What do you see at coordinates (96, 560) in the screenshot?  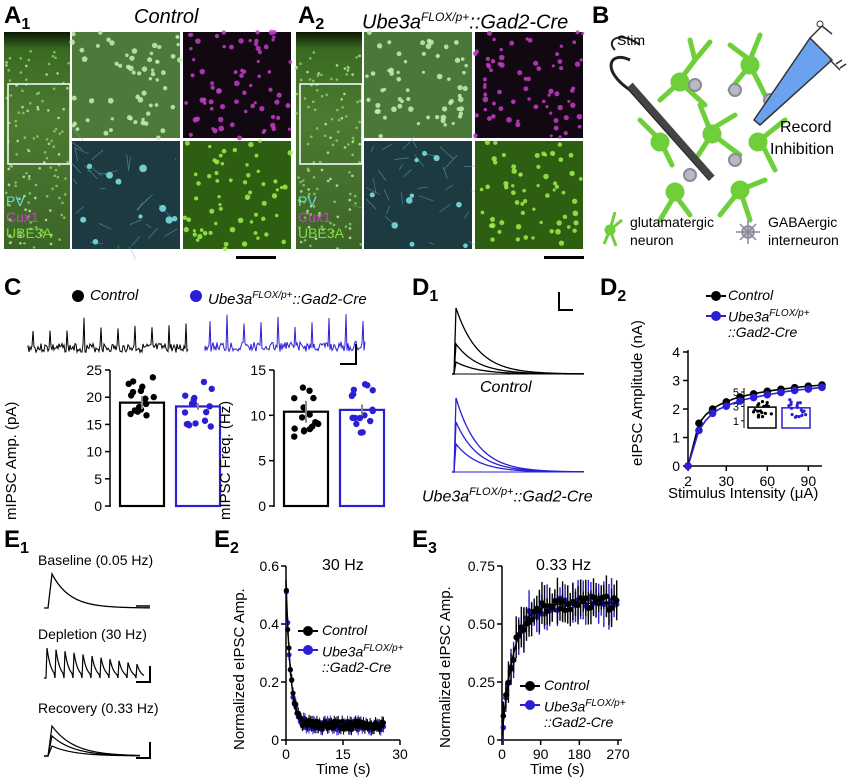 I see `e1-baseline-label: Baseline (0.05 Hz)` at bounding box center [96, 560].